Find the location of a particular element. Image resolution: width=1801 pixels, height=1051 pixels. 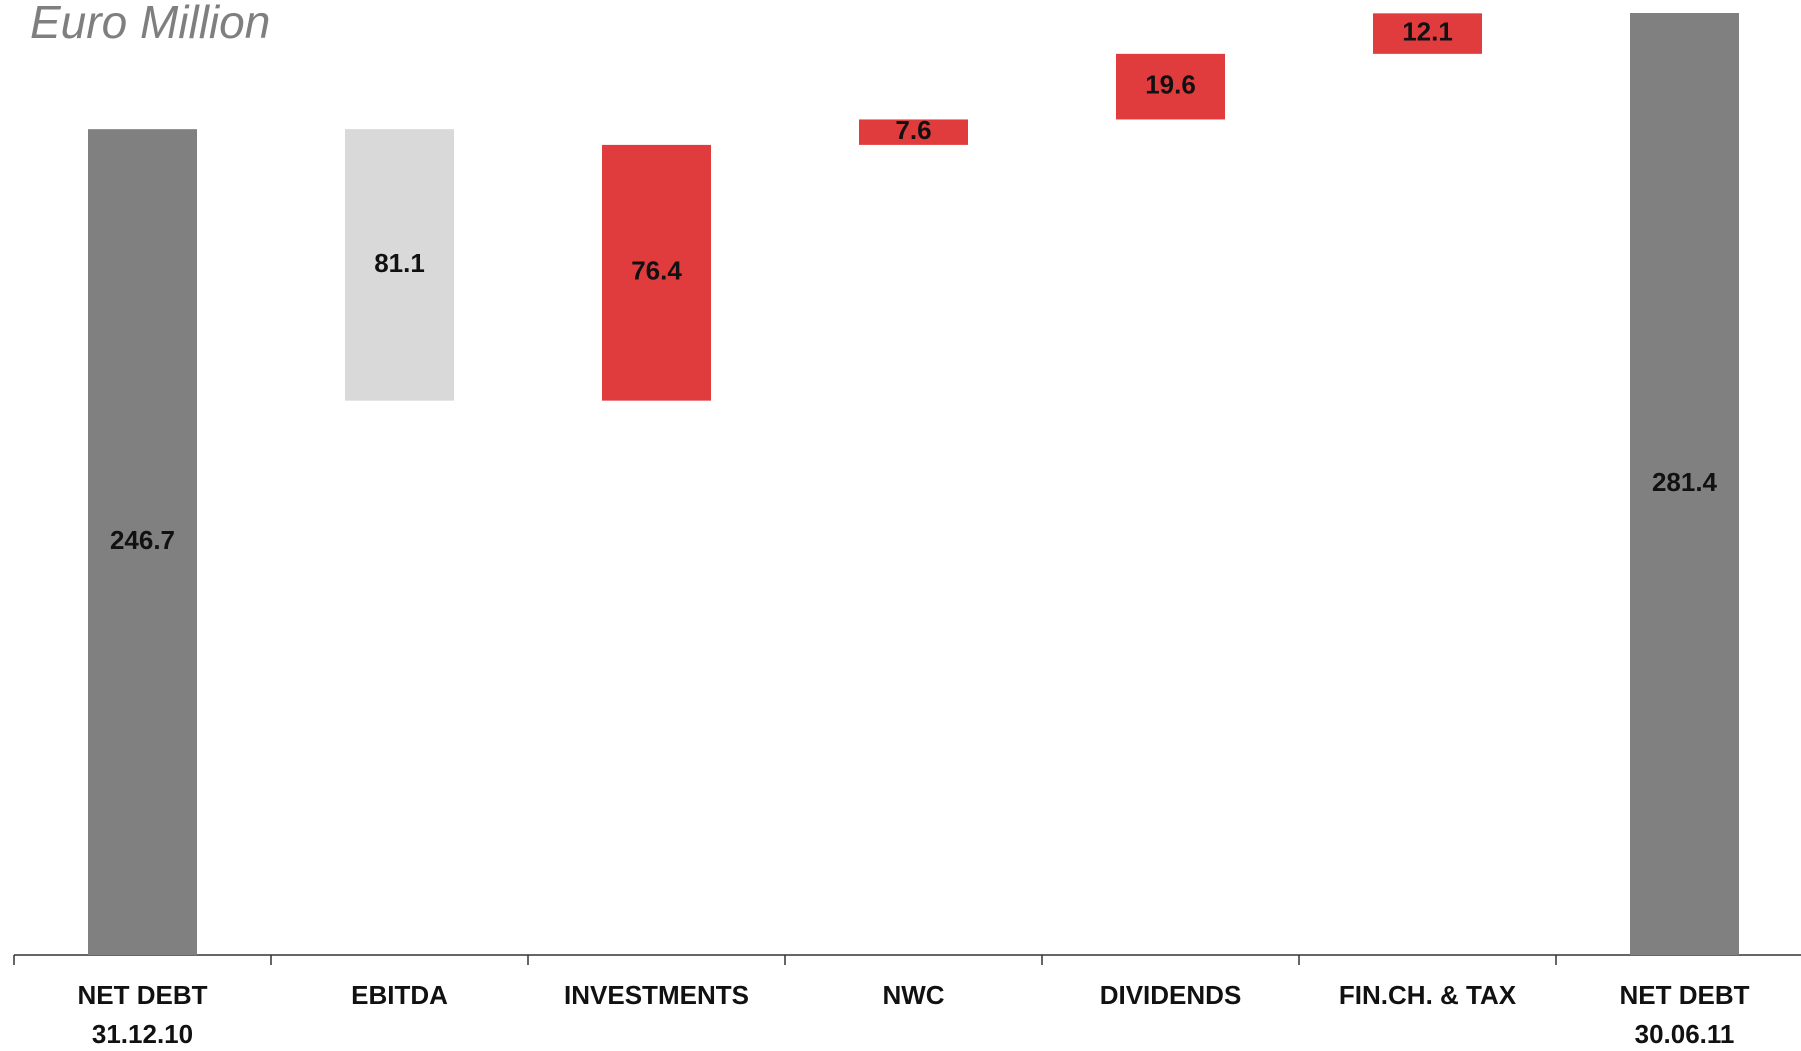

value-label: 12.1 is located at coordinates (1427, 31).